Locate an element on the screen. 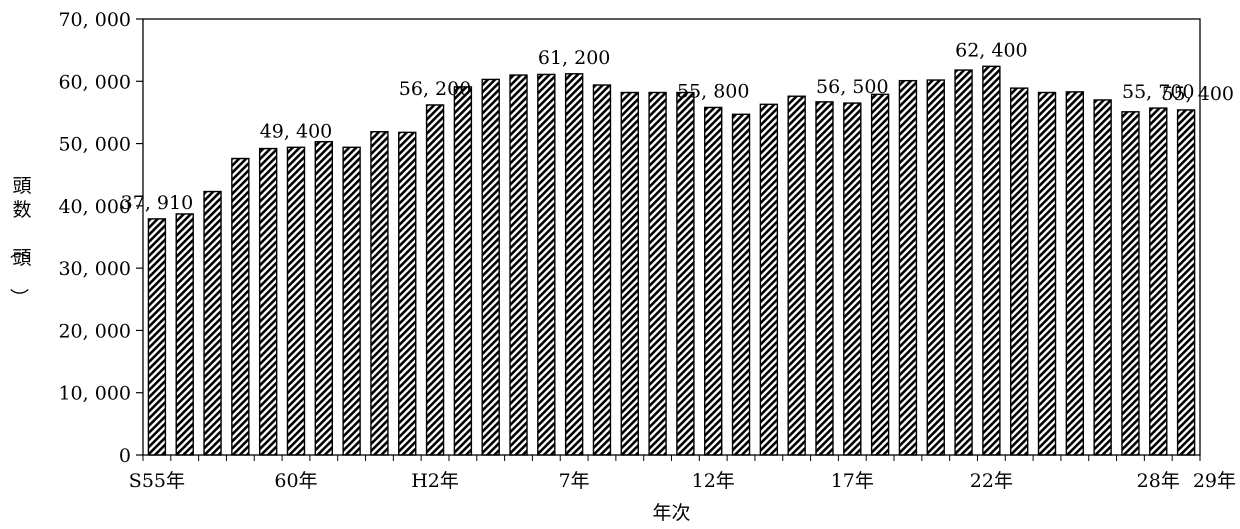 This screenshot has height=529, width=1240. x-tick-label: 7年 is located at coordinates (574, 481).